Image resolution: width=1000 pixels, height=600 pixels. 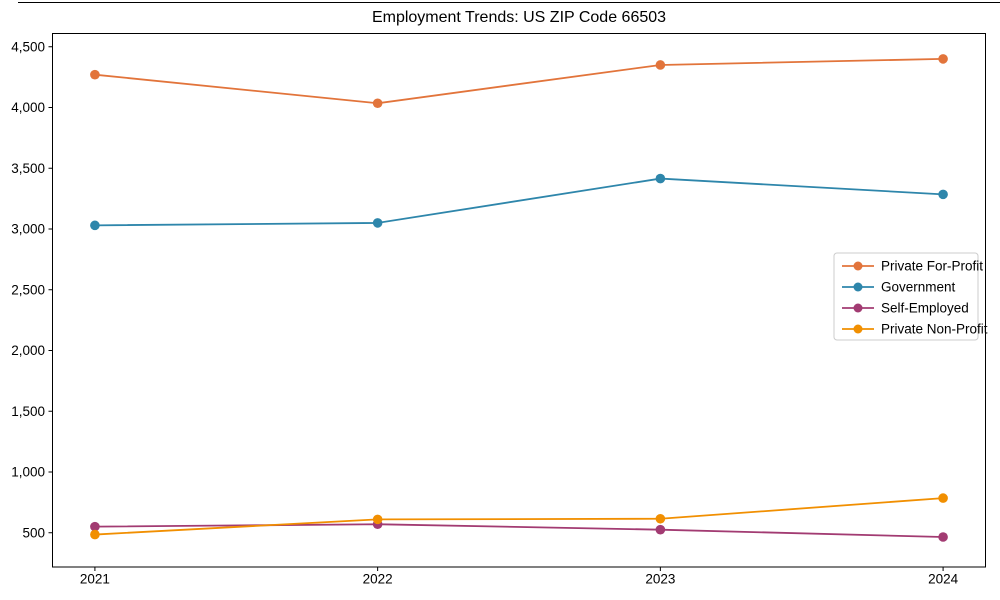 What do you see at coordinates (519, 81) in the screenshot?
I see `series-line-private-for-profit` at bounding box center [519, 81].